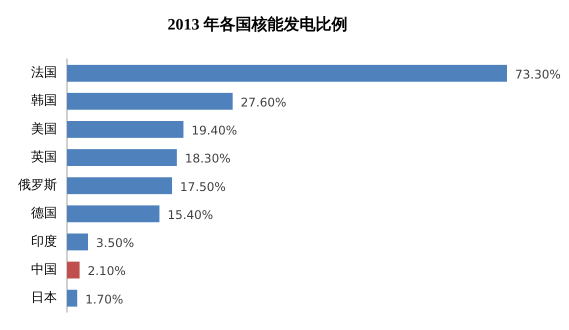 This screenshot has height=330, width=569. I want to click on y-tick-label: 俄罗斯, so click(37, 186).